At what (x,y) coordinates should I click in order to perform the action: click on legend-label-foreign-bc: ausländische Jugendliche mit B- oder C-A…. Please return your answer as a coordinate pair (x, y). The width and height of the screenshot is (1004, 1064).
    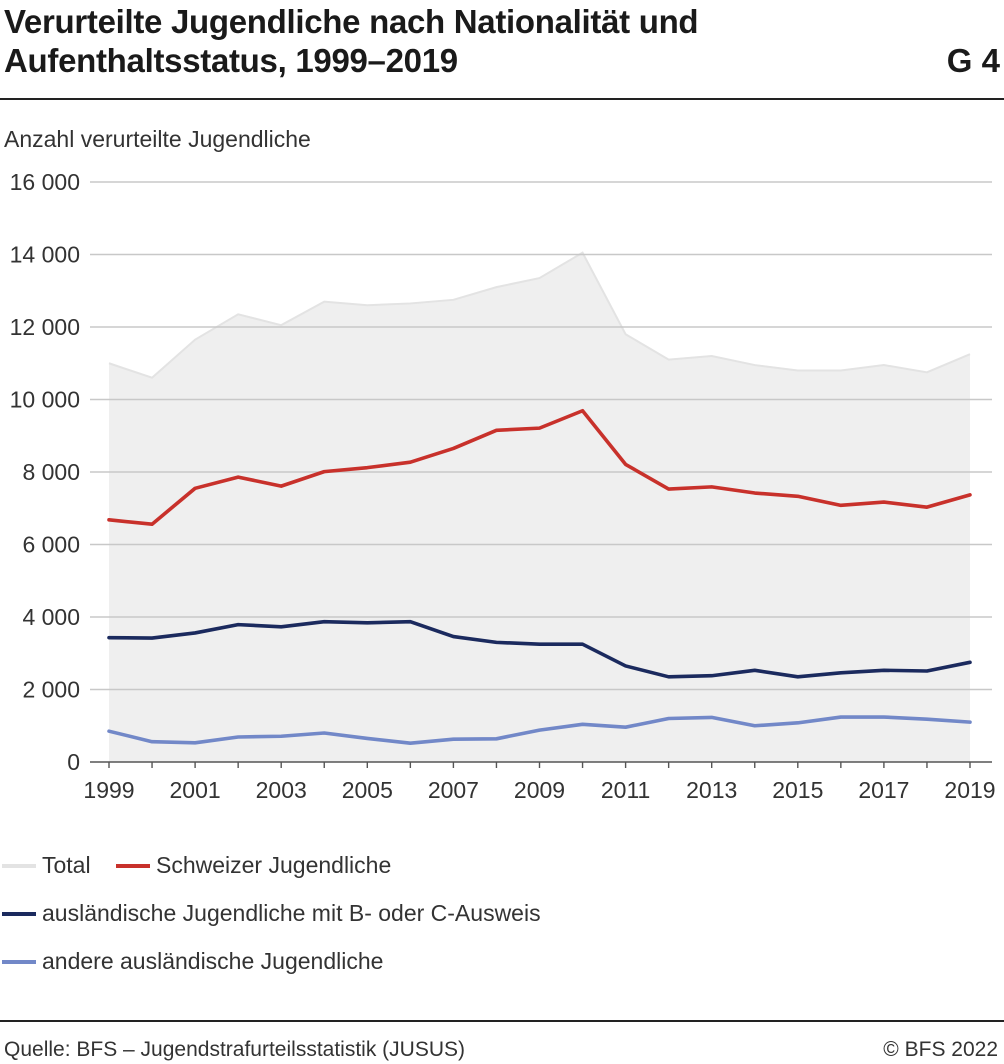
    Looking at the image, I should click on (291, 913).